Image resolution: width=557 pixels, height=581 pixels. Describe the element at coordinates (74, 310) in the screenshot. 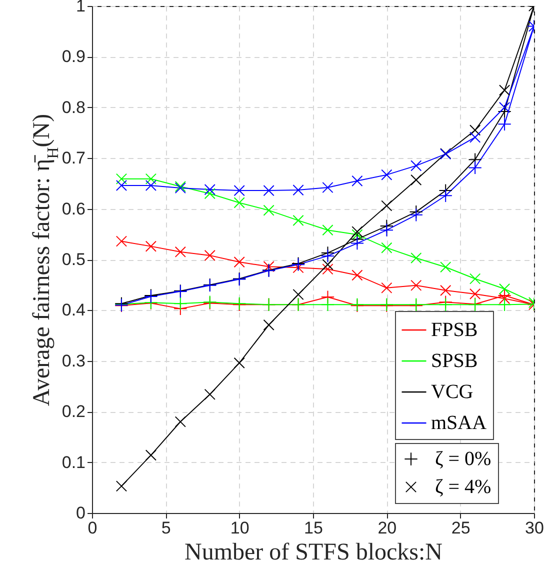

I see `y-tick-label: 0.4` at that location.